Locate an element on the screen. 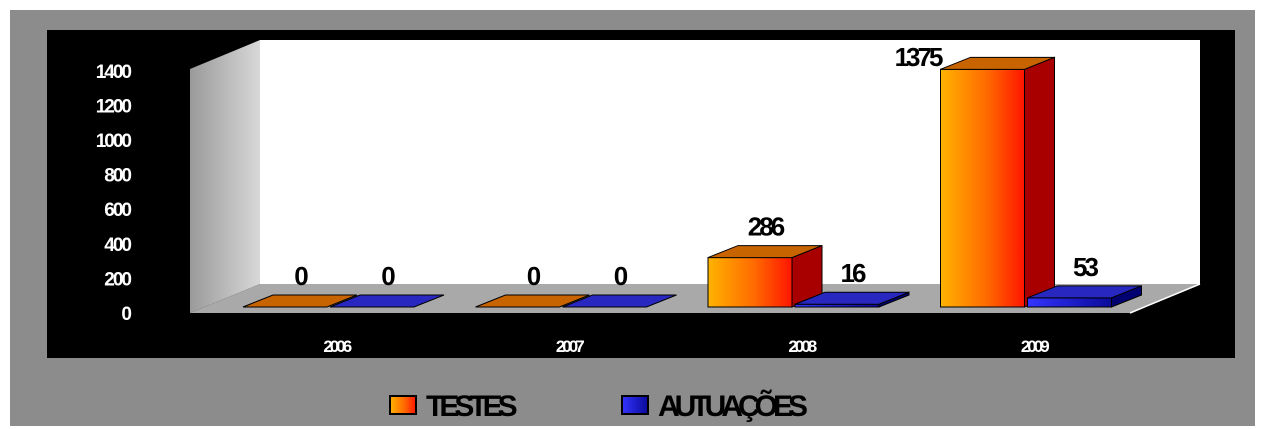 This screenshot has height=429, width=1265. x-axis: 2006 2007 2008 2009 is located at coordinates (687, 346).